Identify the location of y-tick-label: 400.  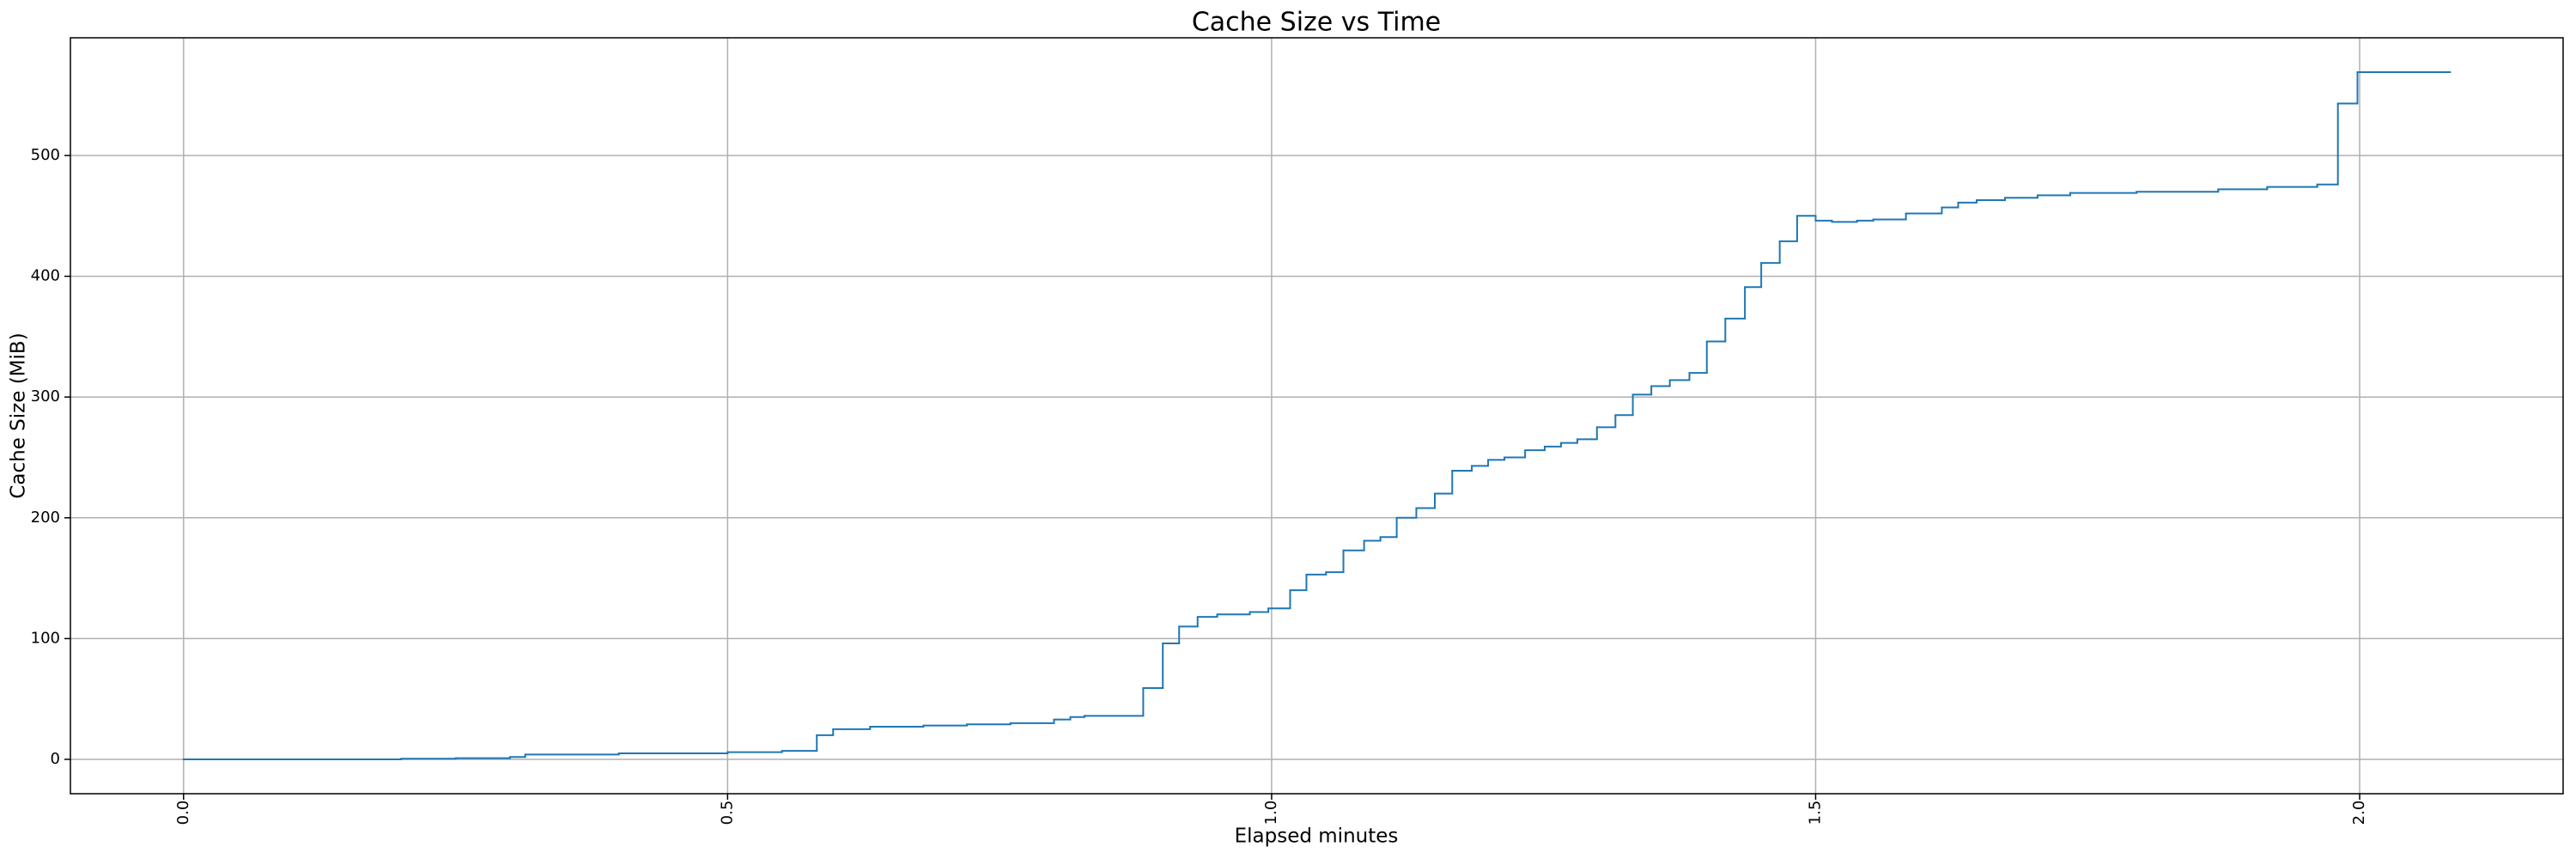
(45, 276).